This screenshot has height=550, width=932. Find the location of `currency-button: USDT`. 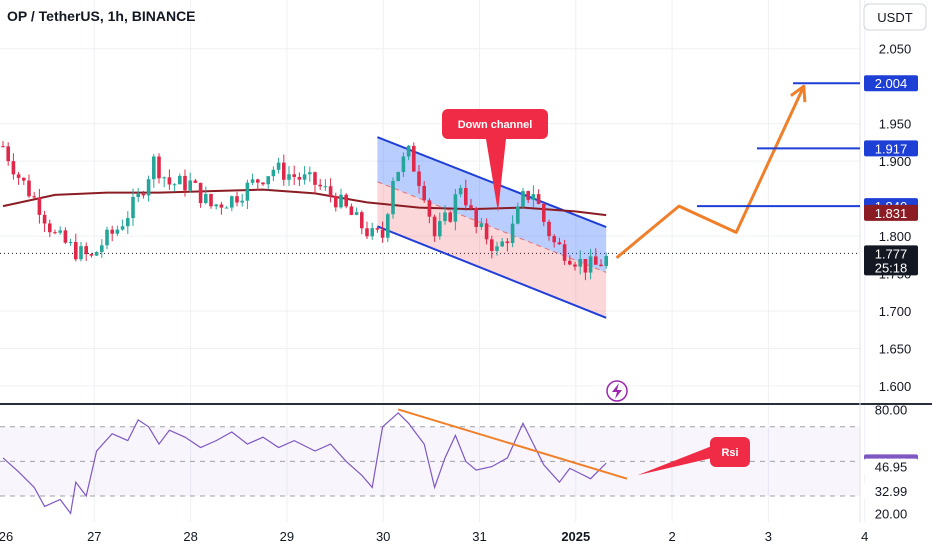

currency-button: USDT is located at coordinates (895, 17).